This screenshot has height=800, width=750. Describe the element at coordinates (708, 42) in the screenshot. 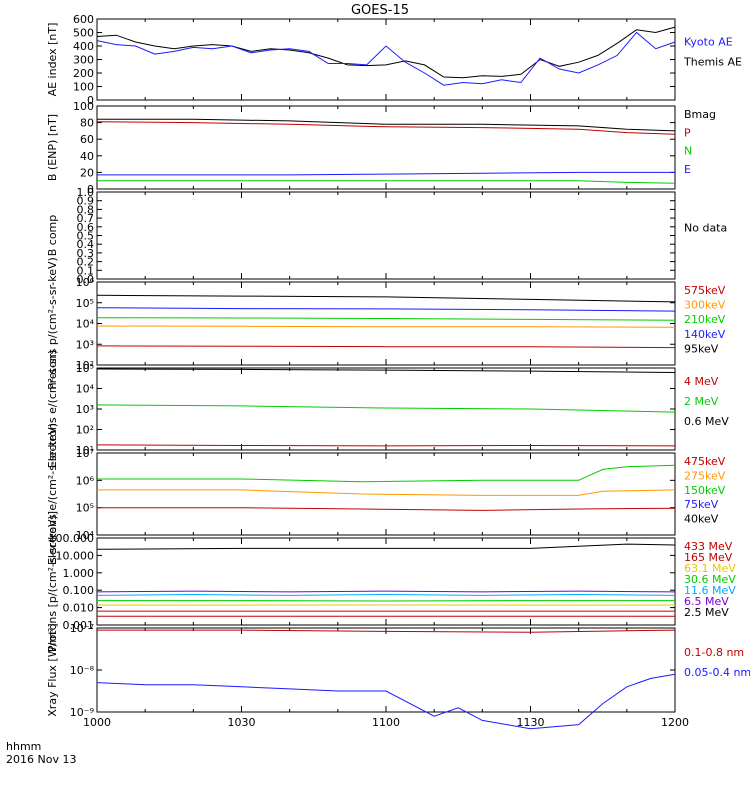

I see `legend-entry: Kyoto AE` at that location.